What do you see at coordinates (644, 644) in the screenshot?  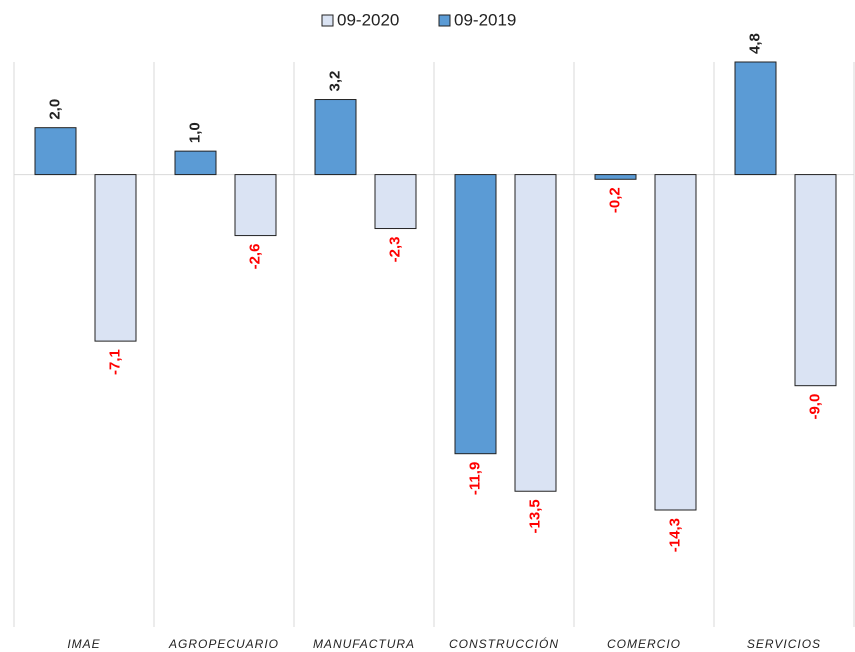 I see `x-tick-label: COMERCIO` at bounding box center [644, 644].